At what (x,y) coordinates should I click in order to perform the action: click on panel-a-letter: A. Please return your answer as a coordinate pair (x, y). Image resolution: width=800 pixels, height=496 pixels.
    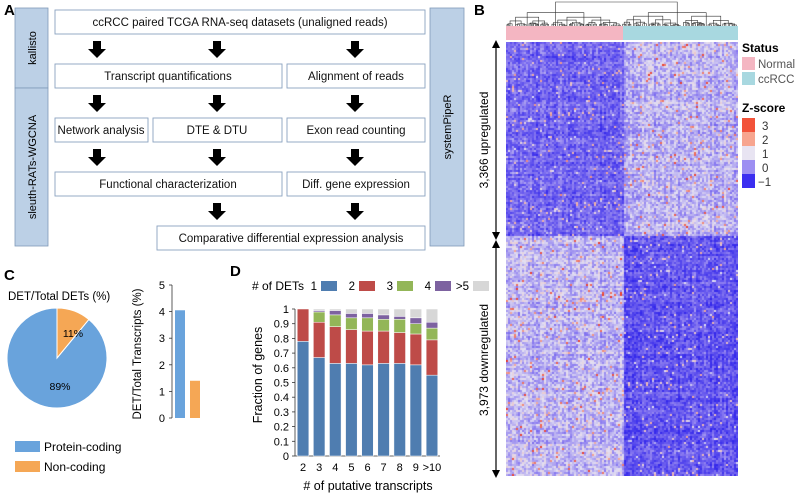
    Looking at the image, I should click on (9, 10).